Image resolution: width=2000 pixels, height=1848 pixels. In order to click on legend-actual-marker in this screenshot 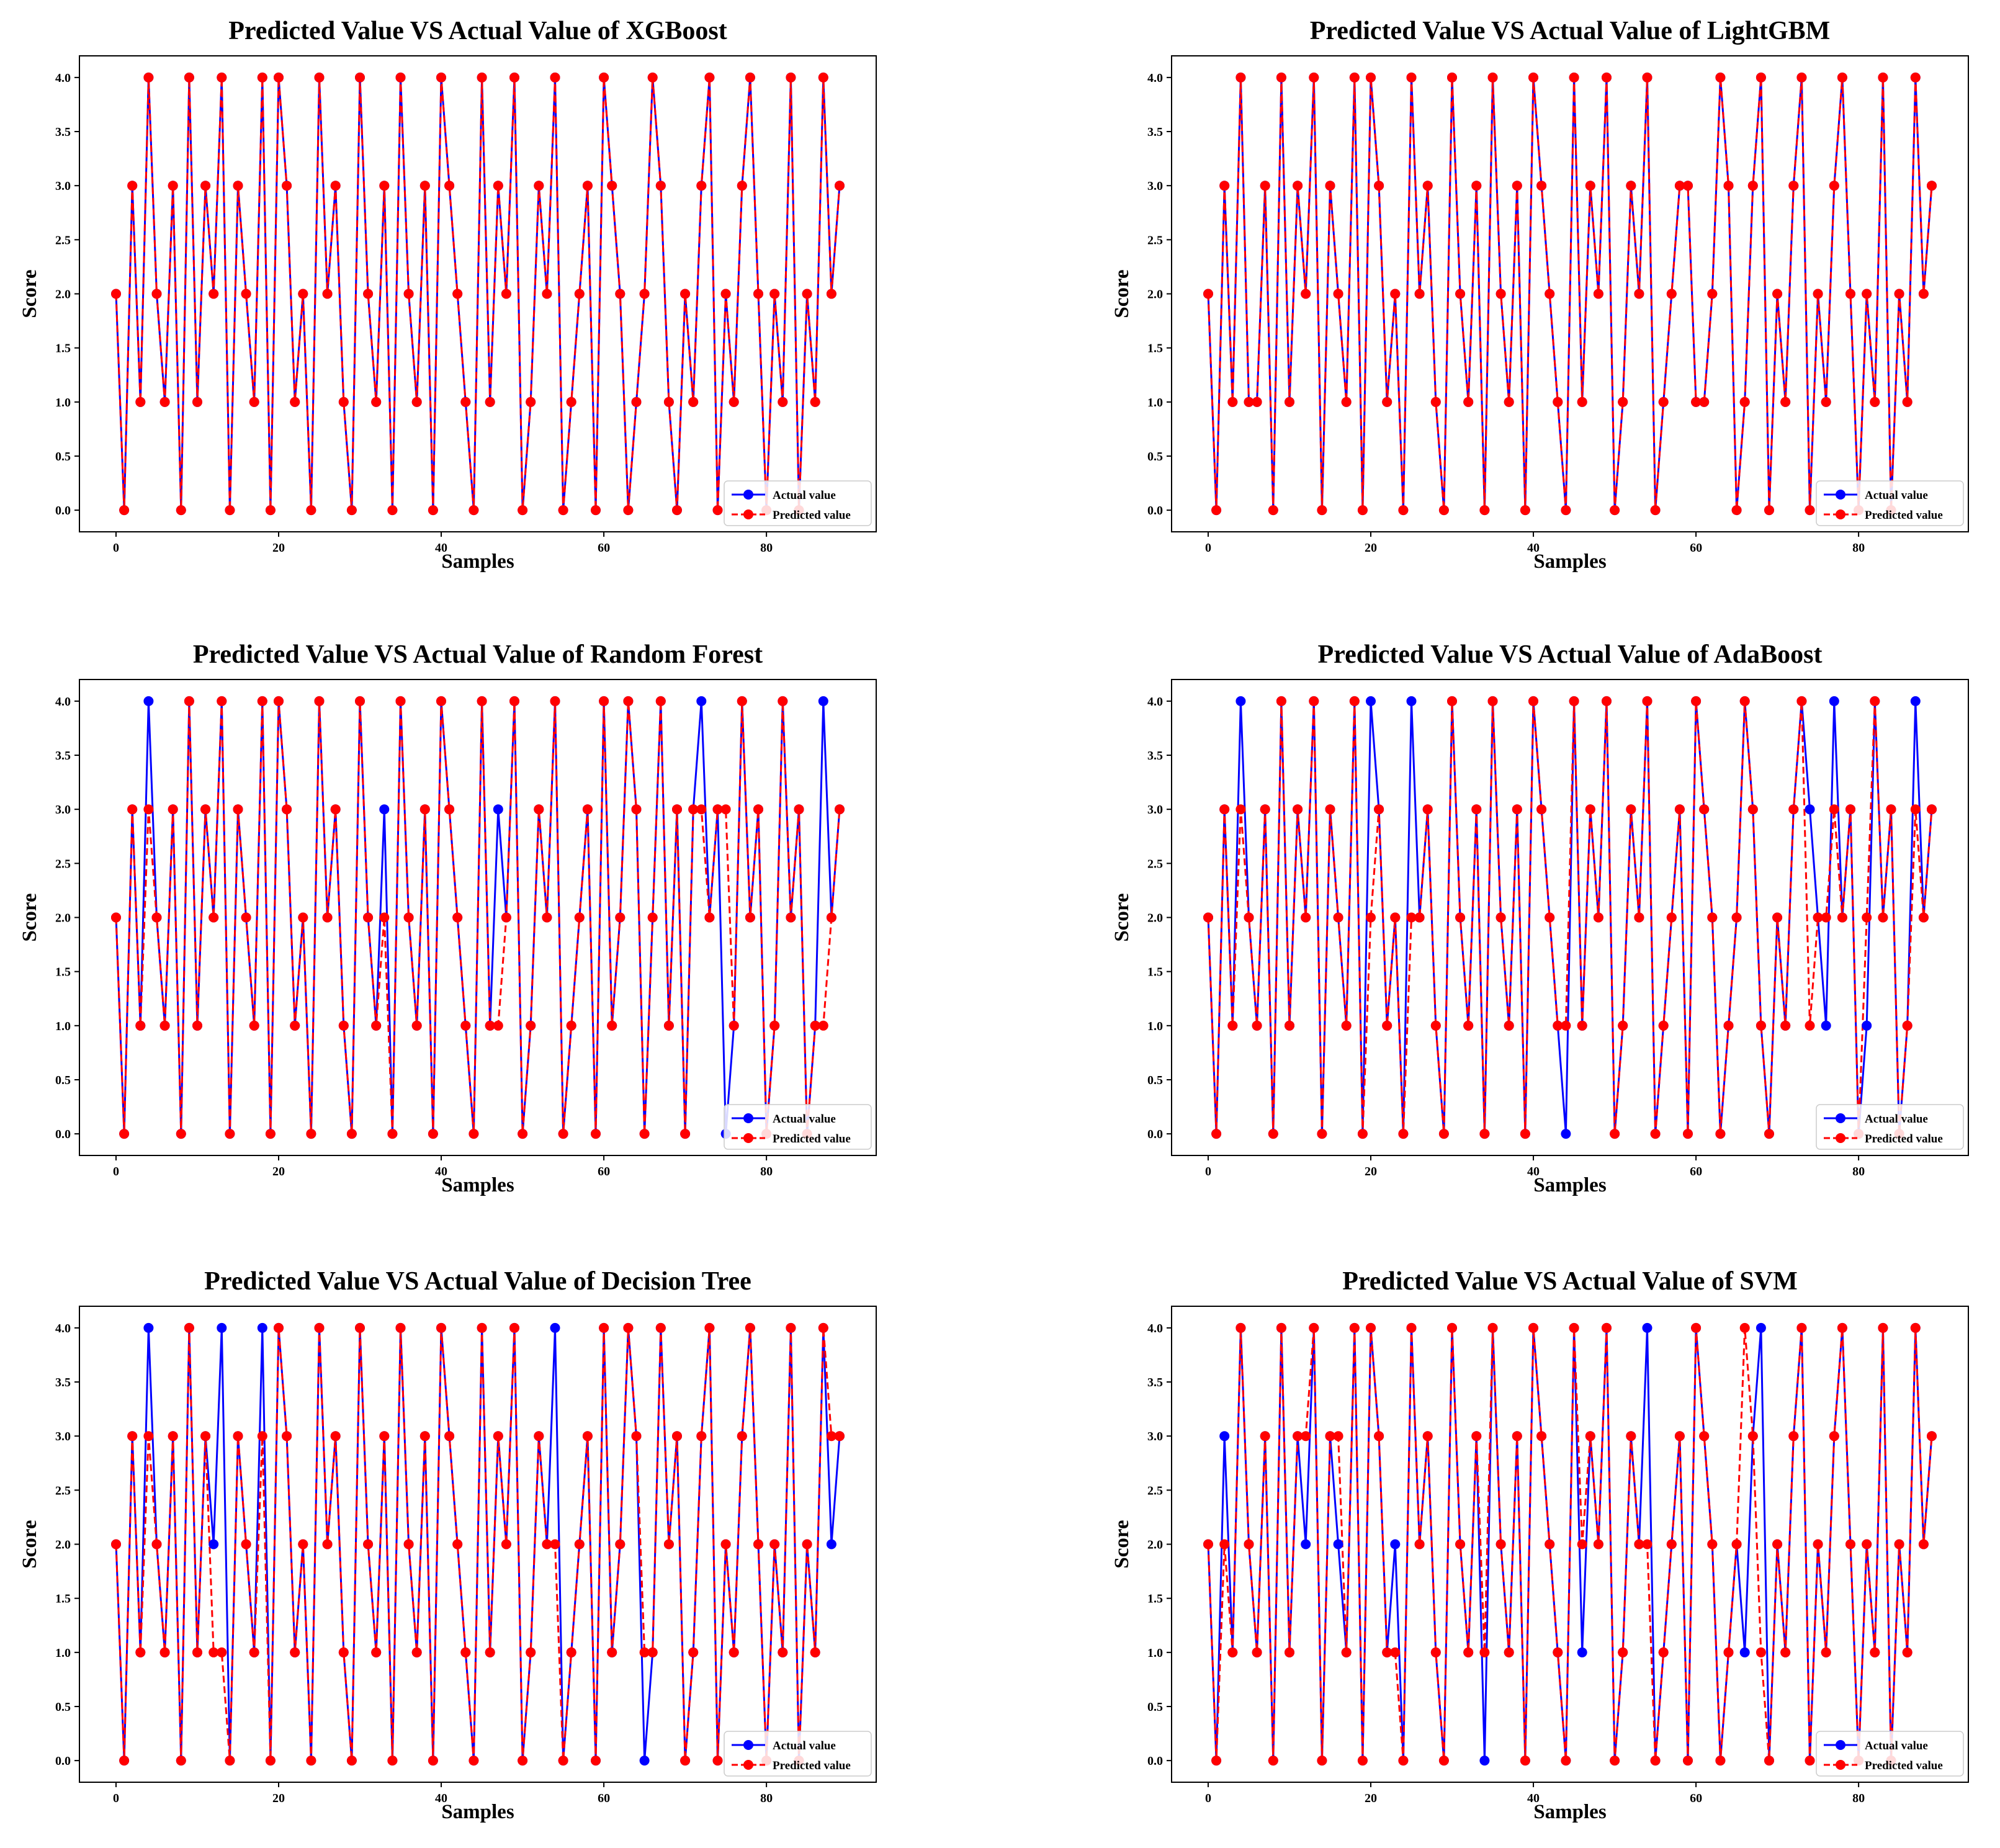, I will do `click(1840, 1118)`.